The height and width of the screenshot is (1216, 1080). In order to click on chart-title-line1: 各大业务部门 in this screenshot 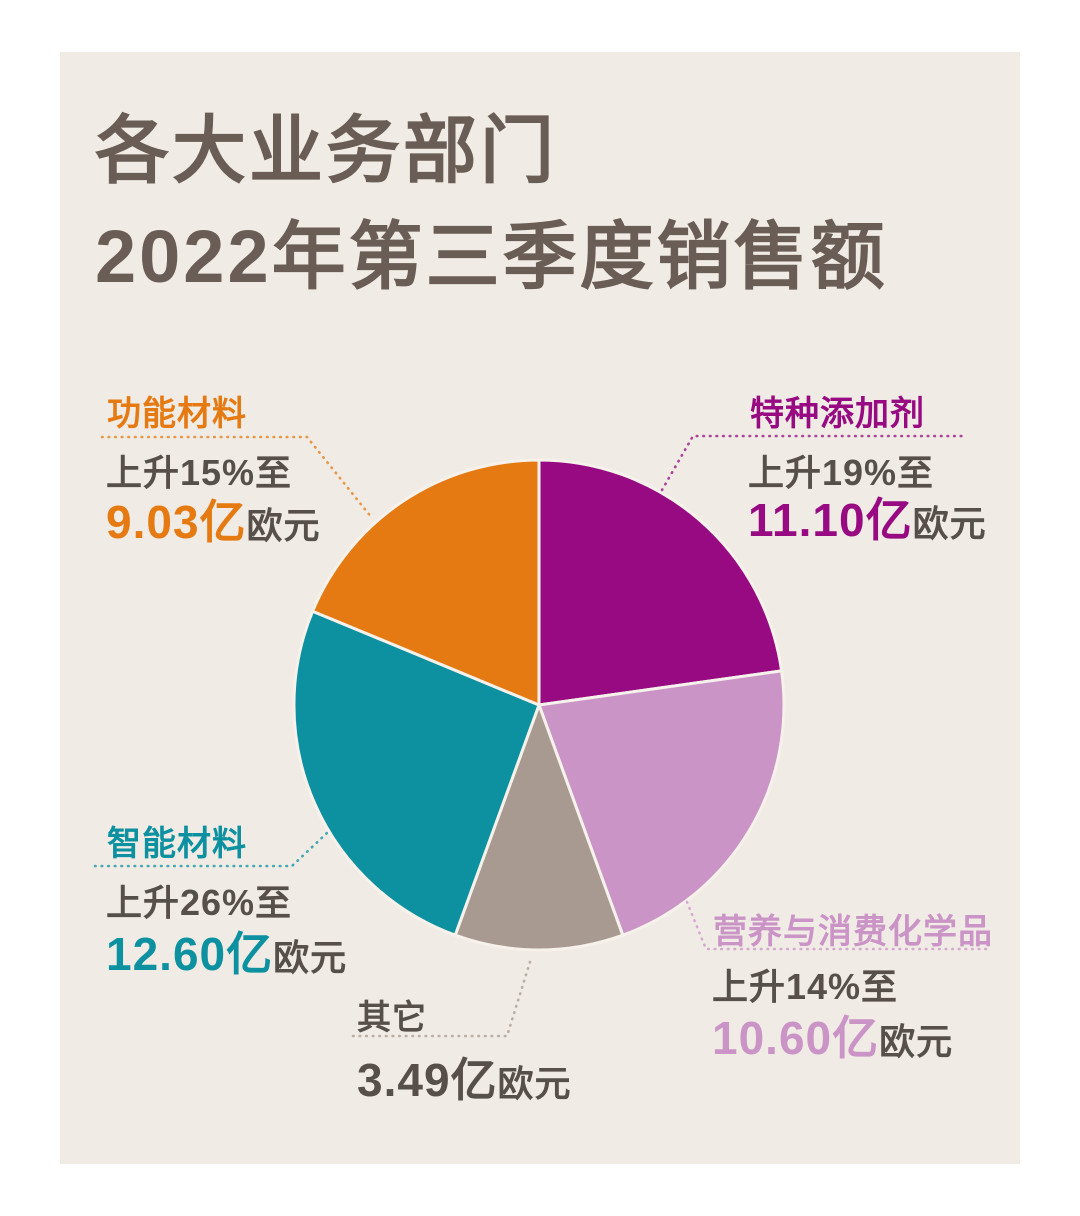, I will do `click(326, 150)`.